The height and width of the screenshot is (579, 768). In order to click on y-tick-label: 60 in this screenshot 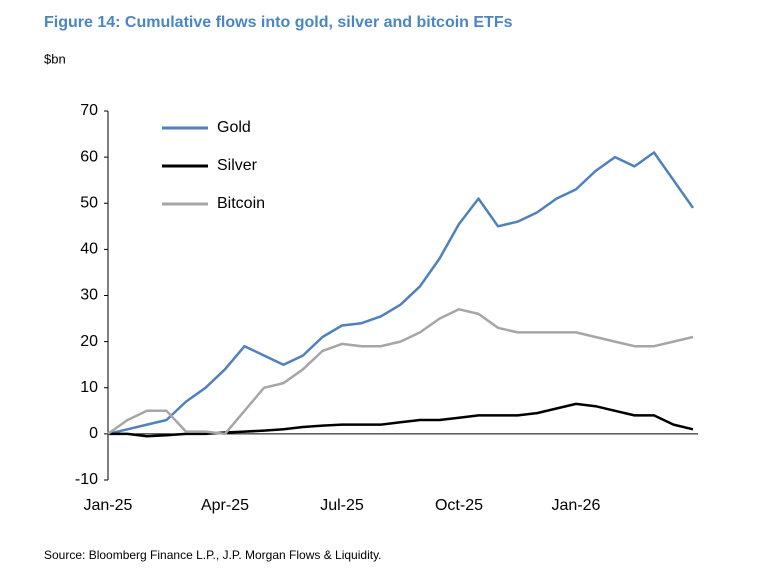, I will do `click(89, 156)`.